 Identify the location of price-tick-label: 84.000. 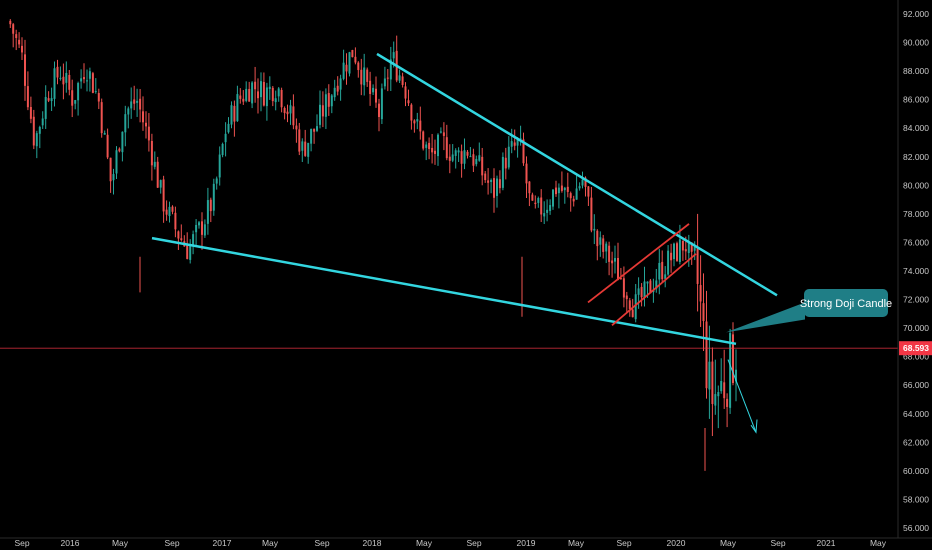
(916, 128).